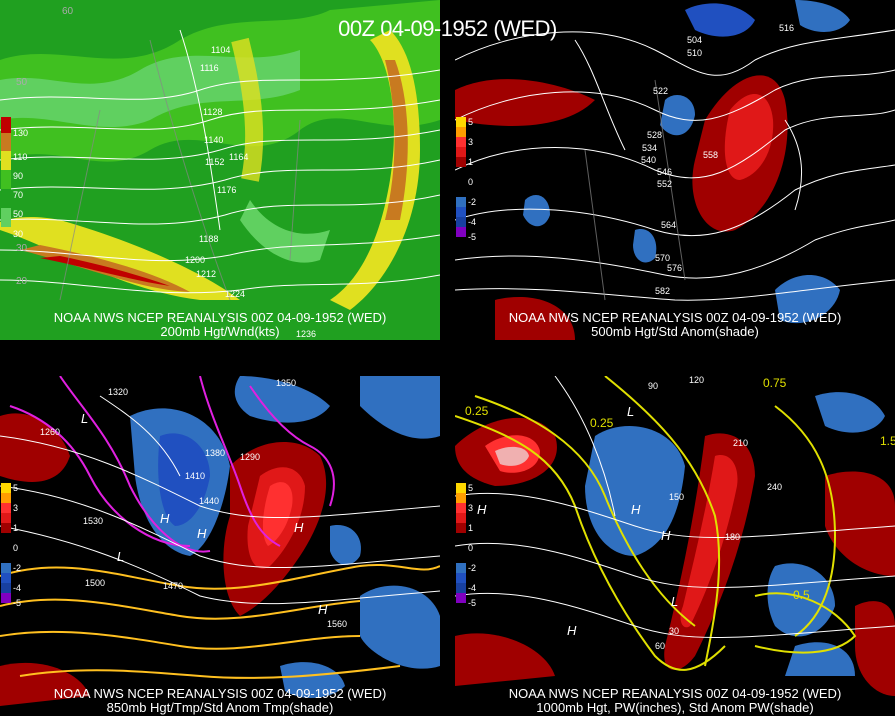 The image size is (895, 716). Describe the element at coordinates (22, 82) in the screenshot. I see `lat-label: 50` at that location.